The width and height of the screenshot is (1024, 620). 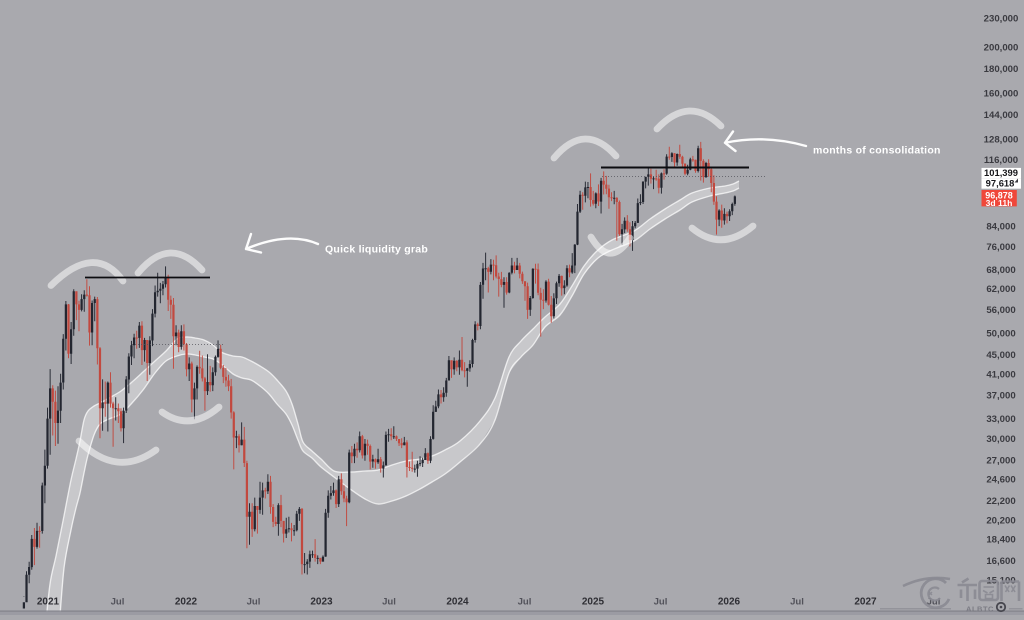 What do you see at coordinates (1000, 561) in the screenshot?
I see `svg-text: 16,600` at bounding box center [1000, 561].